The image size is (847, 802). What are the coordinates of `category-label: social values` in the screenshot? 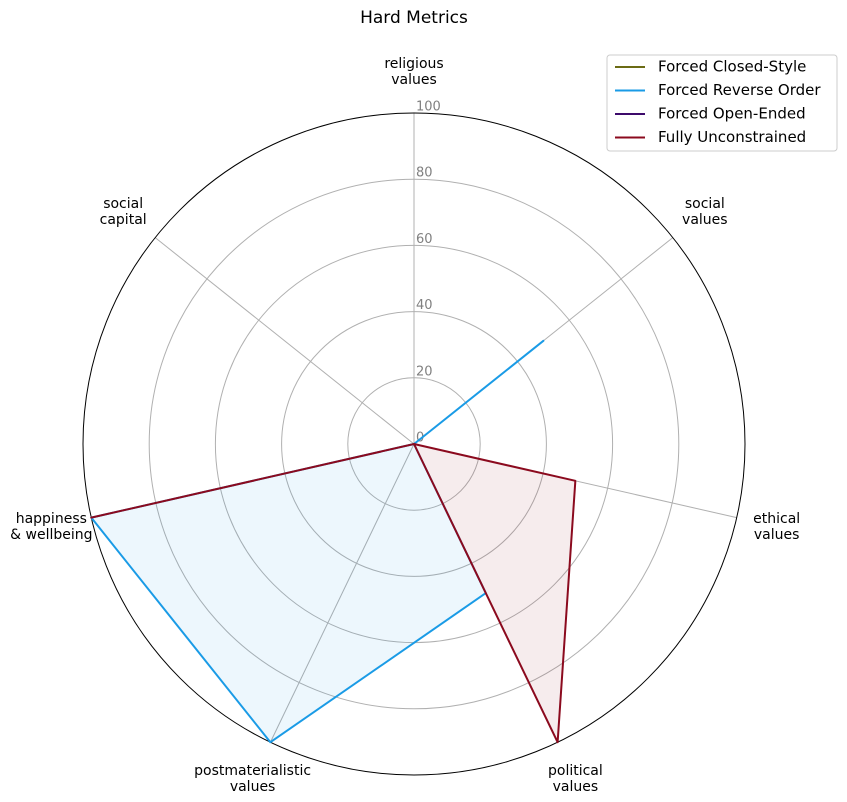 It's located at (705, 212).